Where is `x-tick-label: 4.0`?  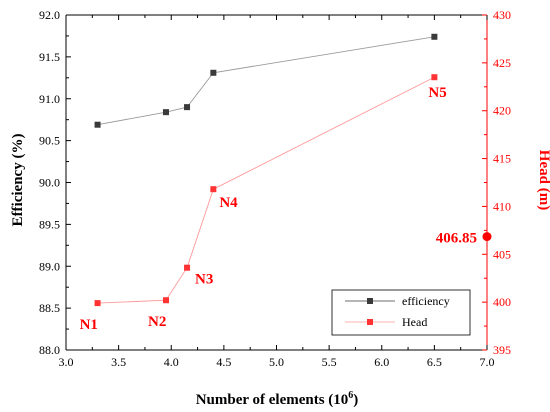
x-tick-label: 4.0 is located at coordinates (171, 362).